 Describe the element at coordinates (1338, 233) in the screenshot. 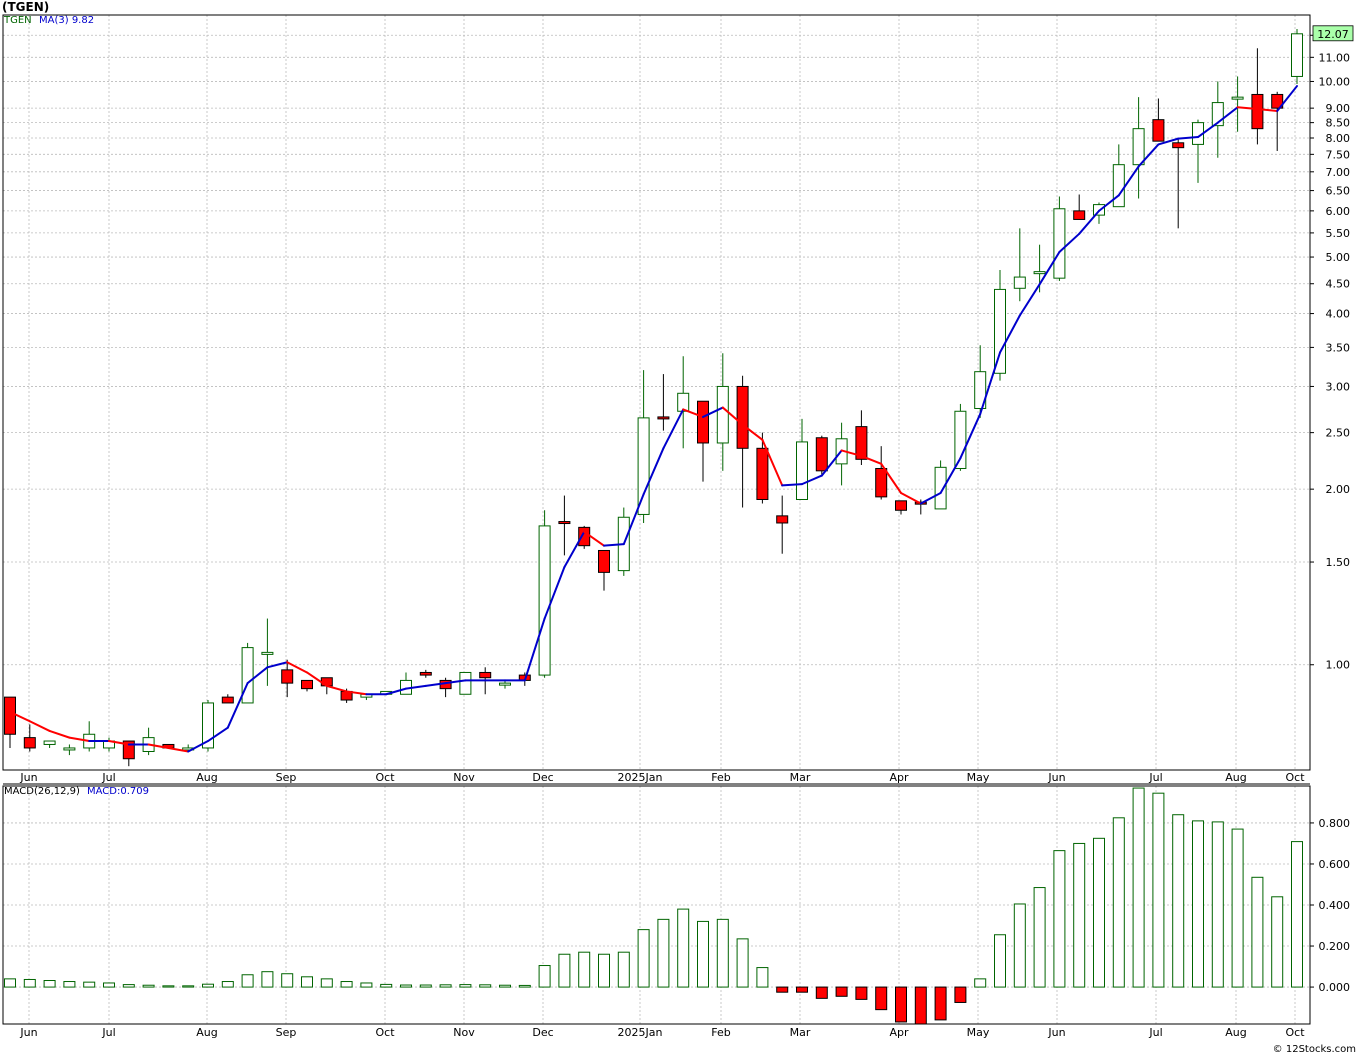

I see `price-y-tick-label: 5.50` at that location.